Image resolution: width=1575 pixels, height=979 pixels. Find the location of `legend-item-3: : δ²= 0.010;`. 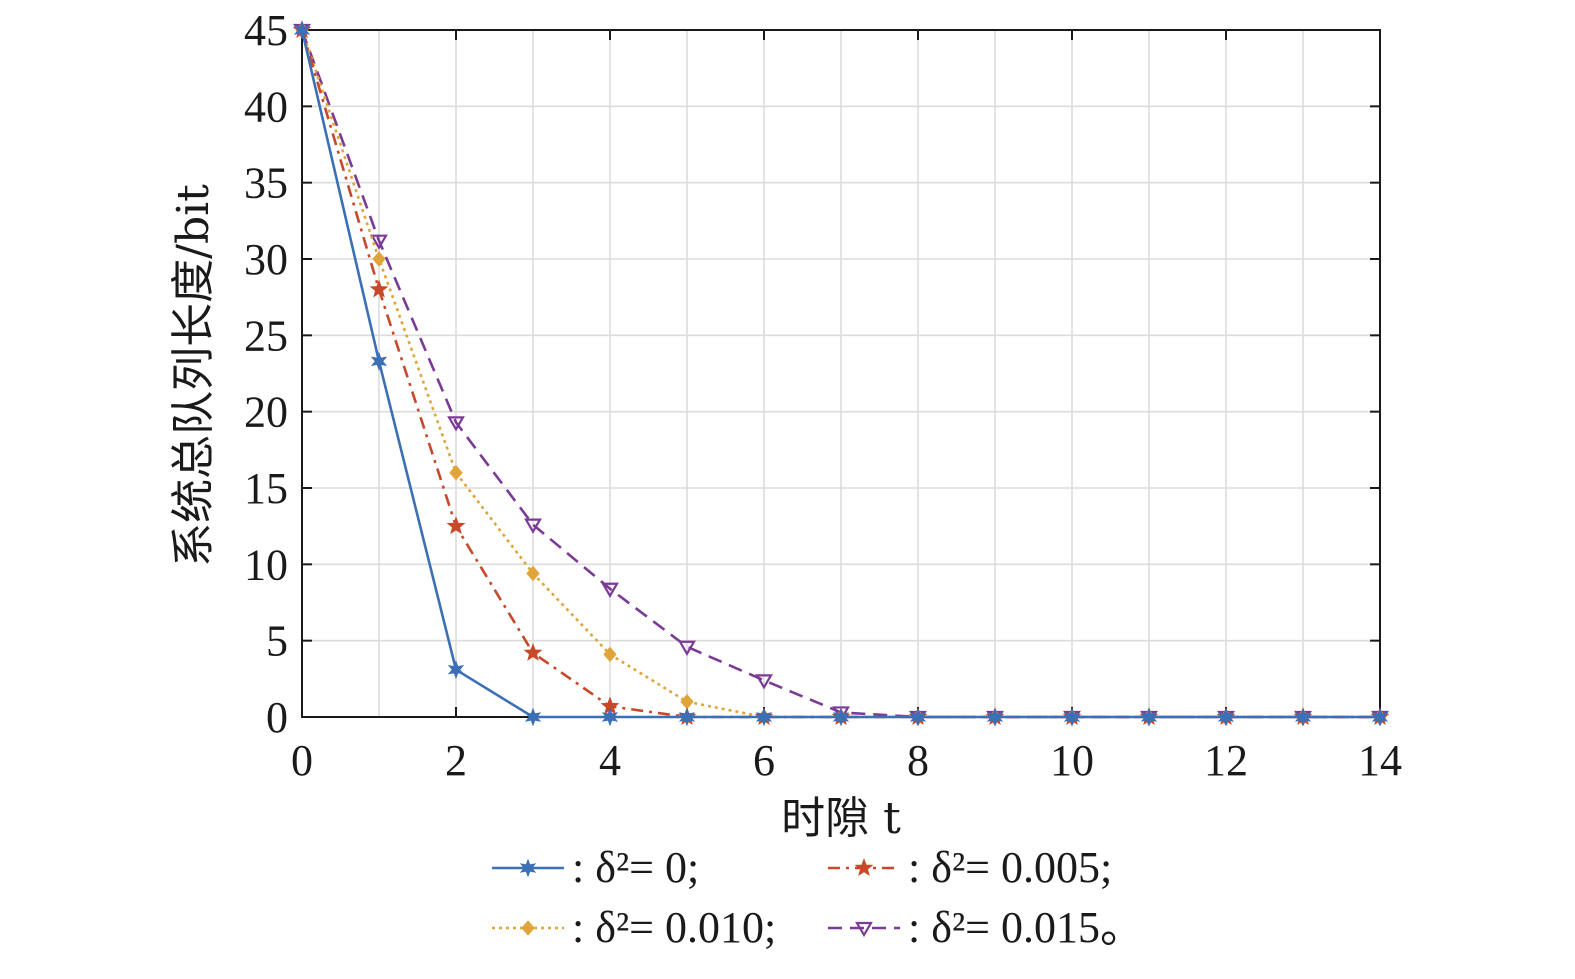

legend-item-3: : δ²= 0.010; is located at coordinates (634, 927).